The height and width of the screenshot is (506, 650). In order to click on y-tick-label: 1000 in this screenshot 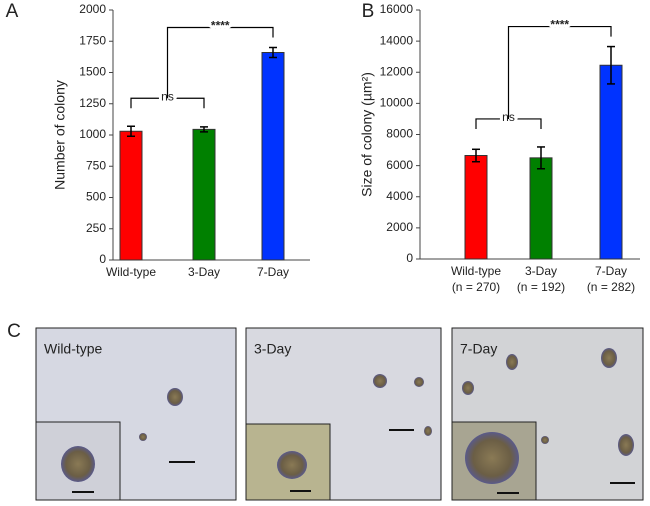, I will do `click(92, 134)`.